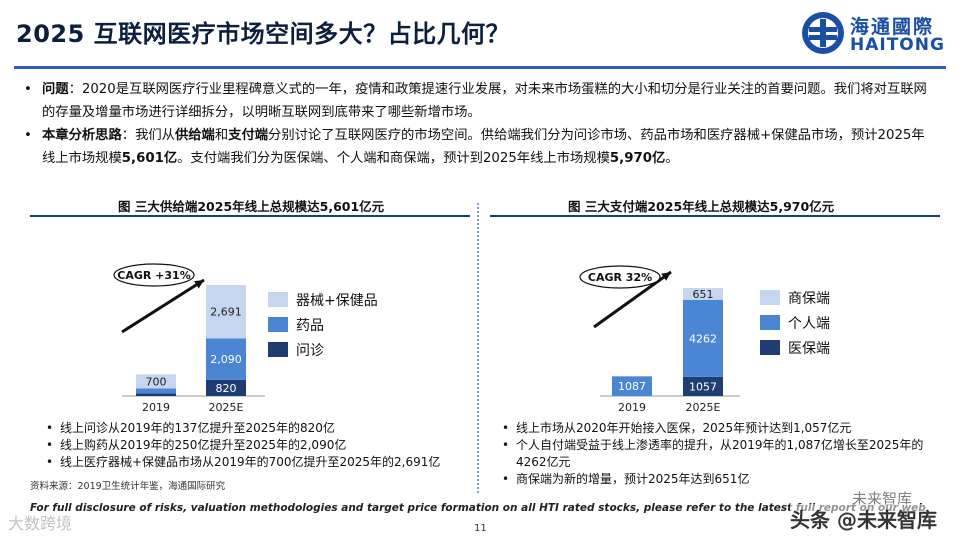 Image resolution: width=960 pixels, height=540 pixels. I want to click on haitong-emblem-icon, so click(823, 33).